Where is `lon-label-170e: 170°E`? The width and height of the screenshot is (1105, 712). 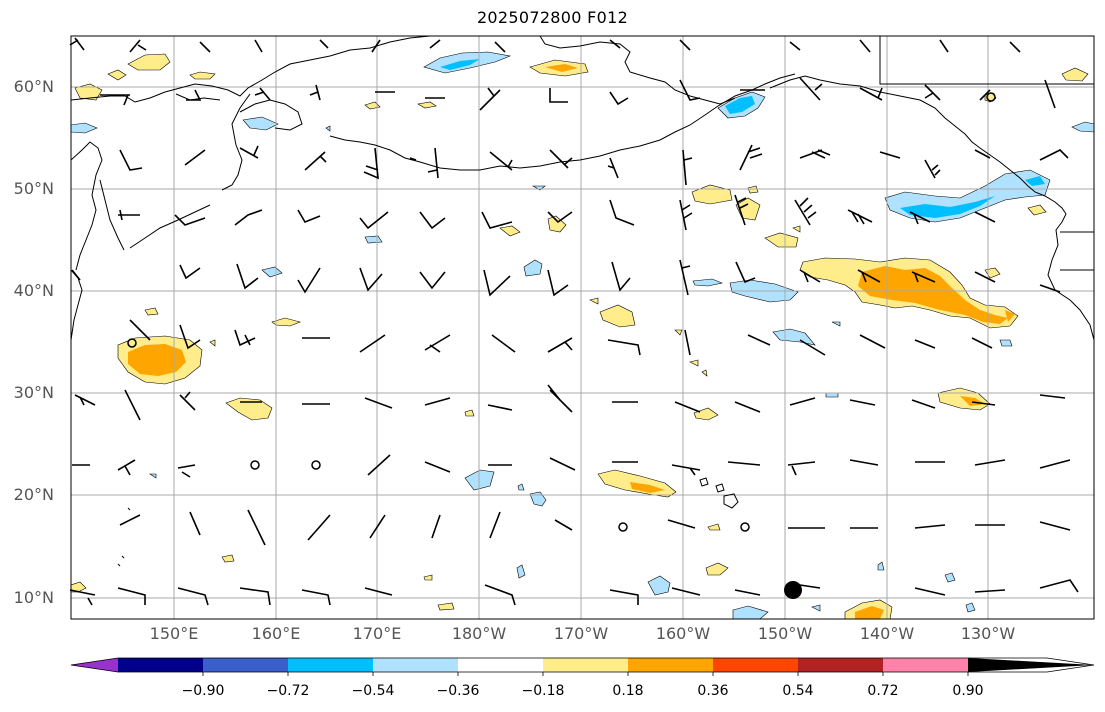 lon-label-170e: 170°E is located at coordinates (377, 633).